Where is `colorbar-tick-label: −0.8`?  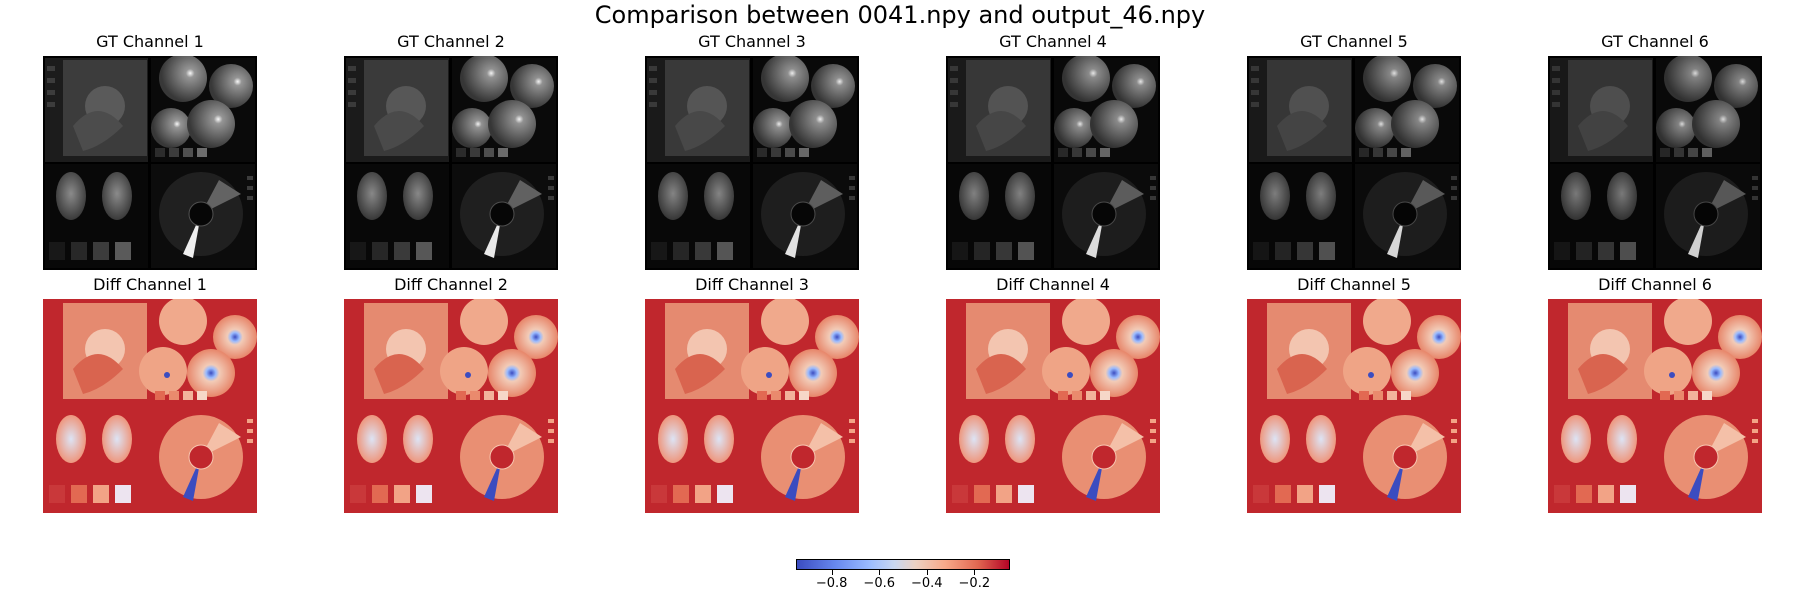
colorbar-tick-label: −0.8 is located at coordinates (831, 583).